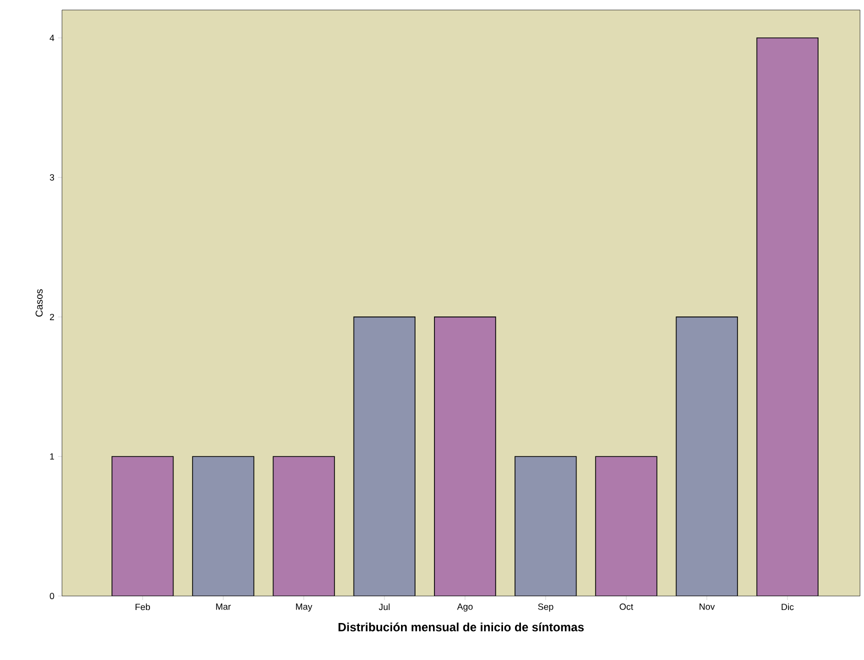 The height and width of the screenshot is (660, 864). I want to click on x-tick-label: Oct, so click(627, 607).